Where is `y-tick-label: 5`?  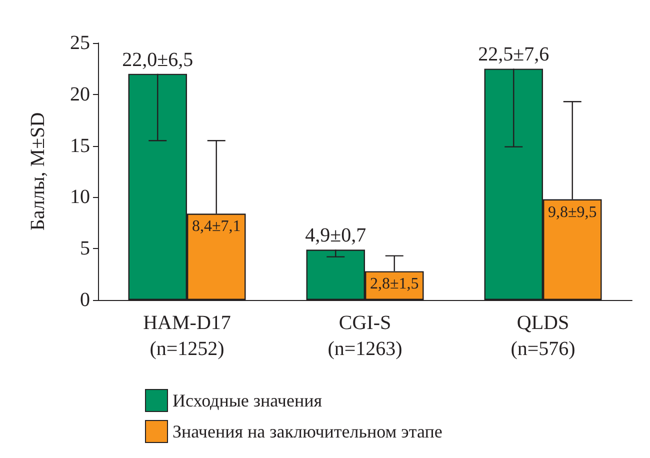 y-tick-label: 5 is located at coordinates (85, 249).